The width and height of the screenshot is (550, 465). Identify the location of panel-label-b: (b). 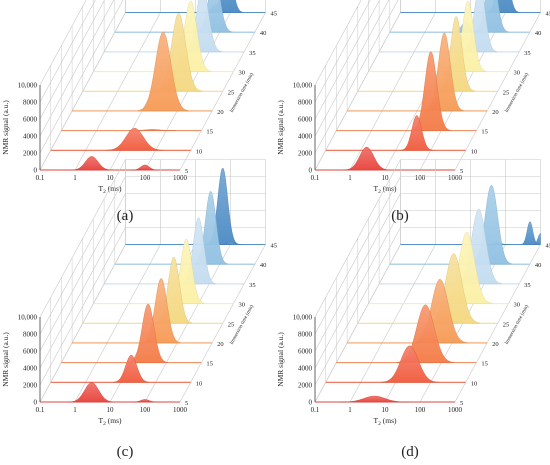
(400, 216).